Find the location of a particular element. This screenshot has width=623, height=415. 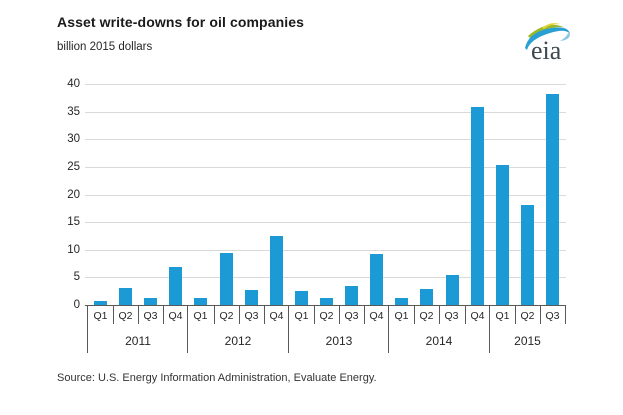

chart-title: Asset write-downs for oil companies is located at coordinates (180, 22).